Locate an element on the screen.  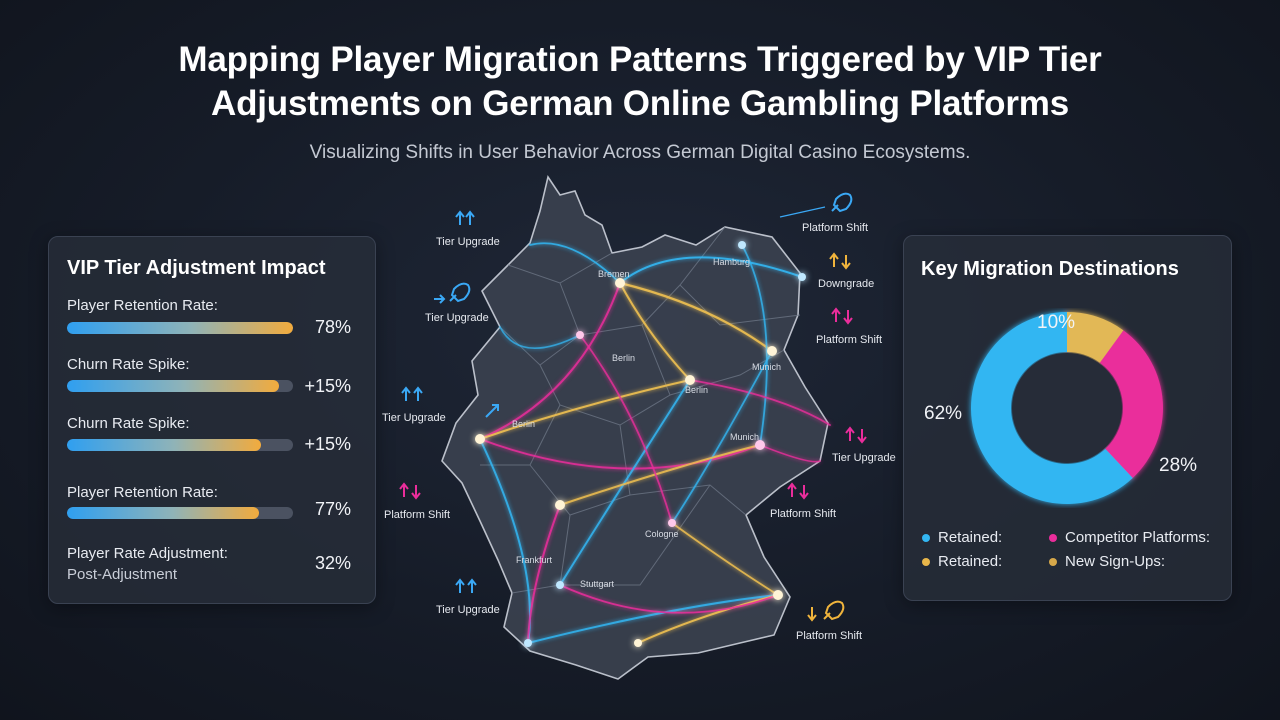
annotation-tier-upgrade-2: Tier Upgrade is located at coordinates (457, 303).